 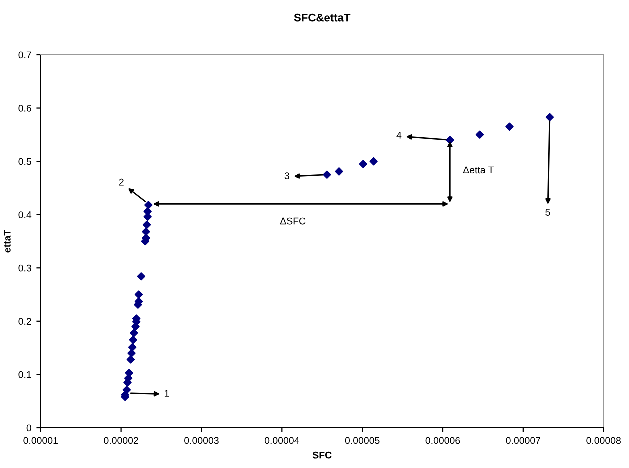 I want to click on y-tick-label: 0.5, so click(x=25, y=162).